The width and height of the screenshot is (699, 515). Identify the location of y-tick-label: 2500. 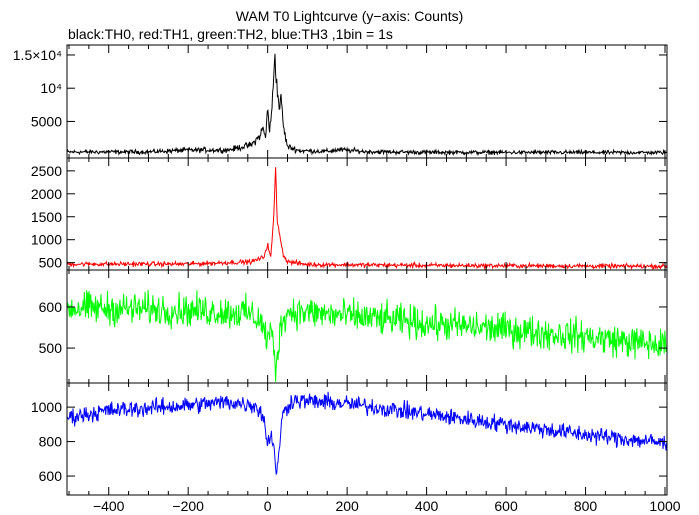
(46, 171).